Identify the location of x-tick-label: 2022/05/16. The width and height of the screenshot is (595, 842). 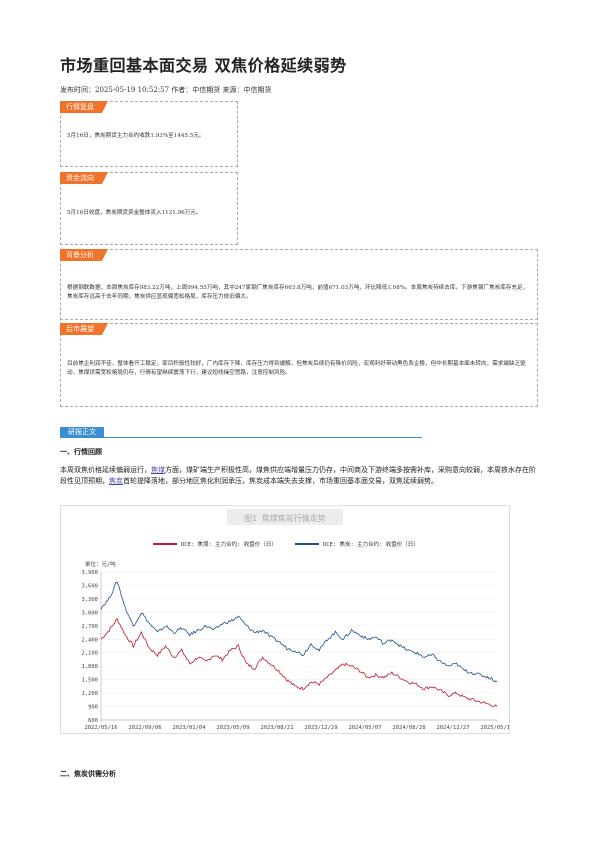
(100, 728).